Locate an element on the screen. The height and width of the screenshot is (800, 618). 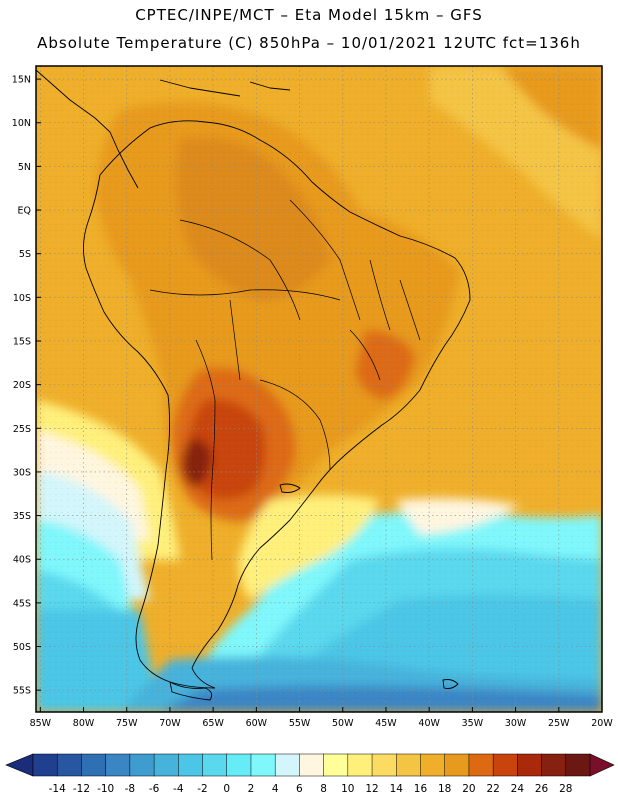
colorbar-tick-label: -10 is located at coordinates (105, 789).